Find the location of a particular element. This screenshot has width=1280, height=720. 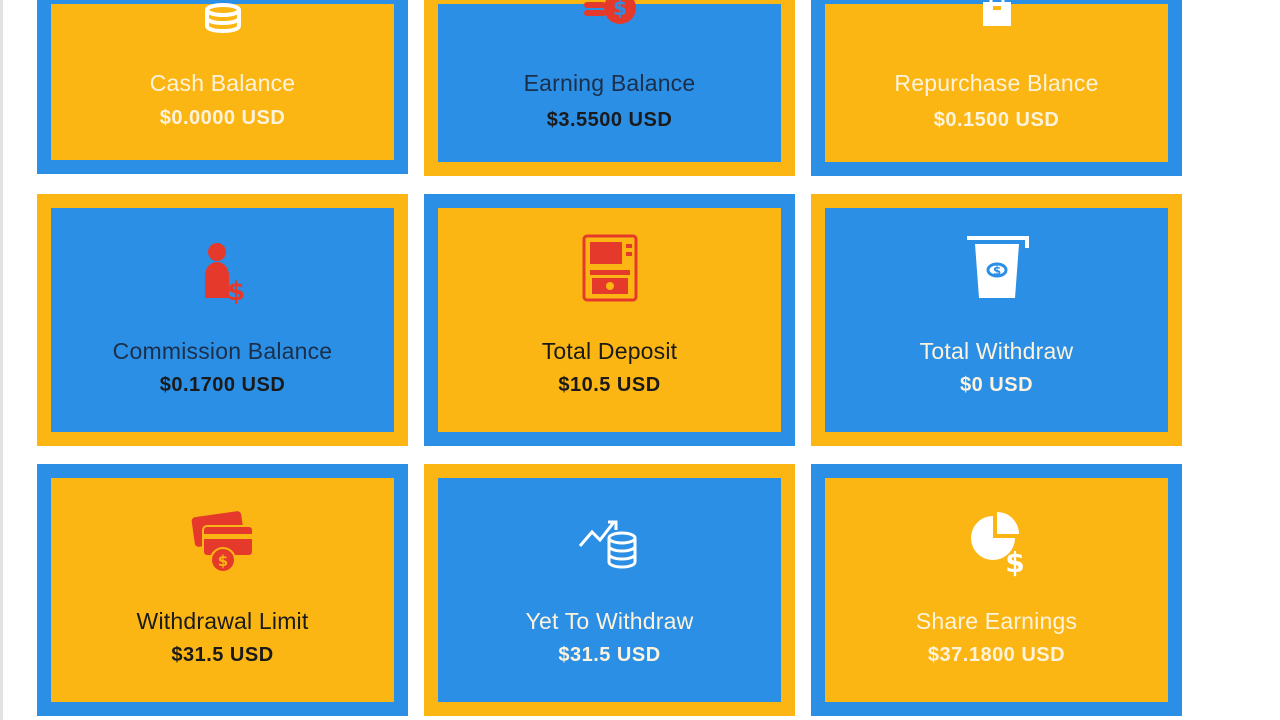

card-label: Cash Balance is located at coordinates (222, 83).